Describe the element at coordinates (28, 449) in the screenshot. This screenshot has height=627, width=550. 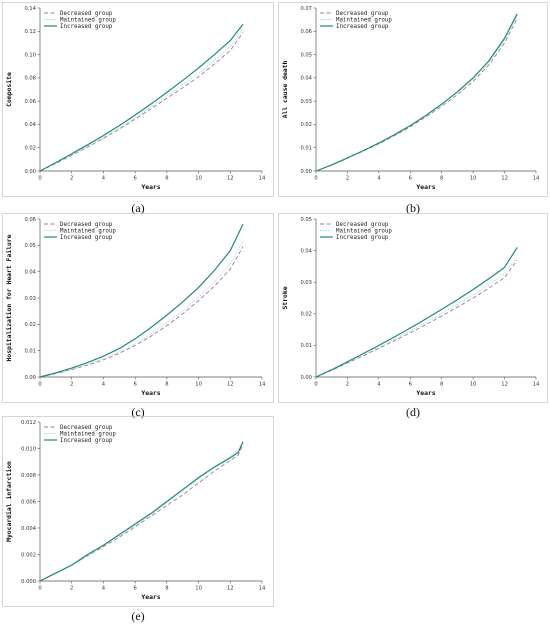
I see `y-tick-label: 0.010` at that location.